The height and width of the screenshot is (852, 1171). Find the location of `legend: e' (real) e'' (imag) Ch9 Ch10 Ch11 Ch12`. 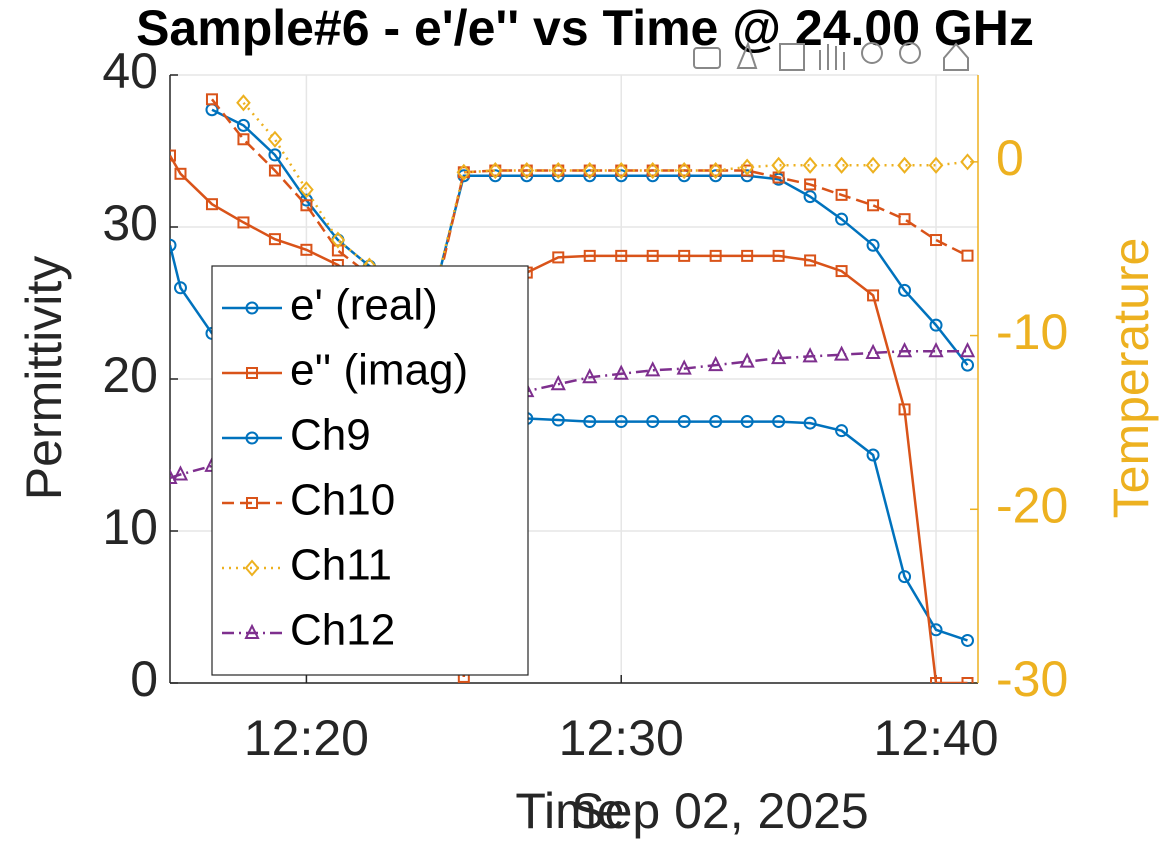

legend: e' (real) e'' (imag) Ch9 Ch10 Ch11 Ch12 is located at coordinates (370, 470).